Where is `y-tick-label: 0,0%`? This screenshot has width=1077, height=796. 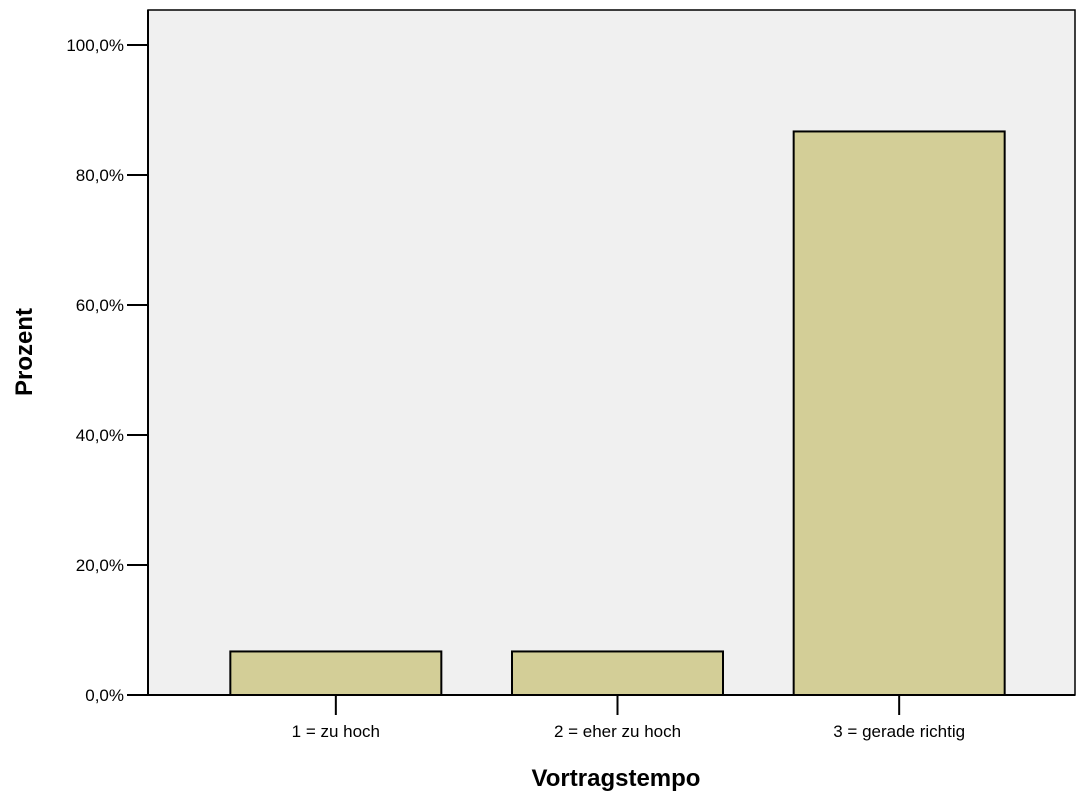
y-tick-label: 0,0% is located at coordinates (104, 695).